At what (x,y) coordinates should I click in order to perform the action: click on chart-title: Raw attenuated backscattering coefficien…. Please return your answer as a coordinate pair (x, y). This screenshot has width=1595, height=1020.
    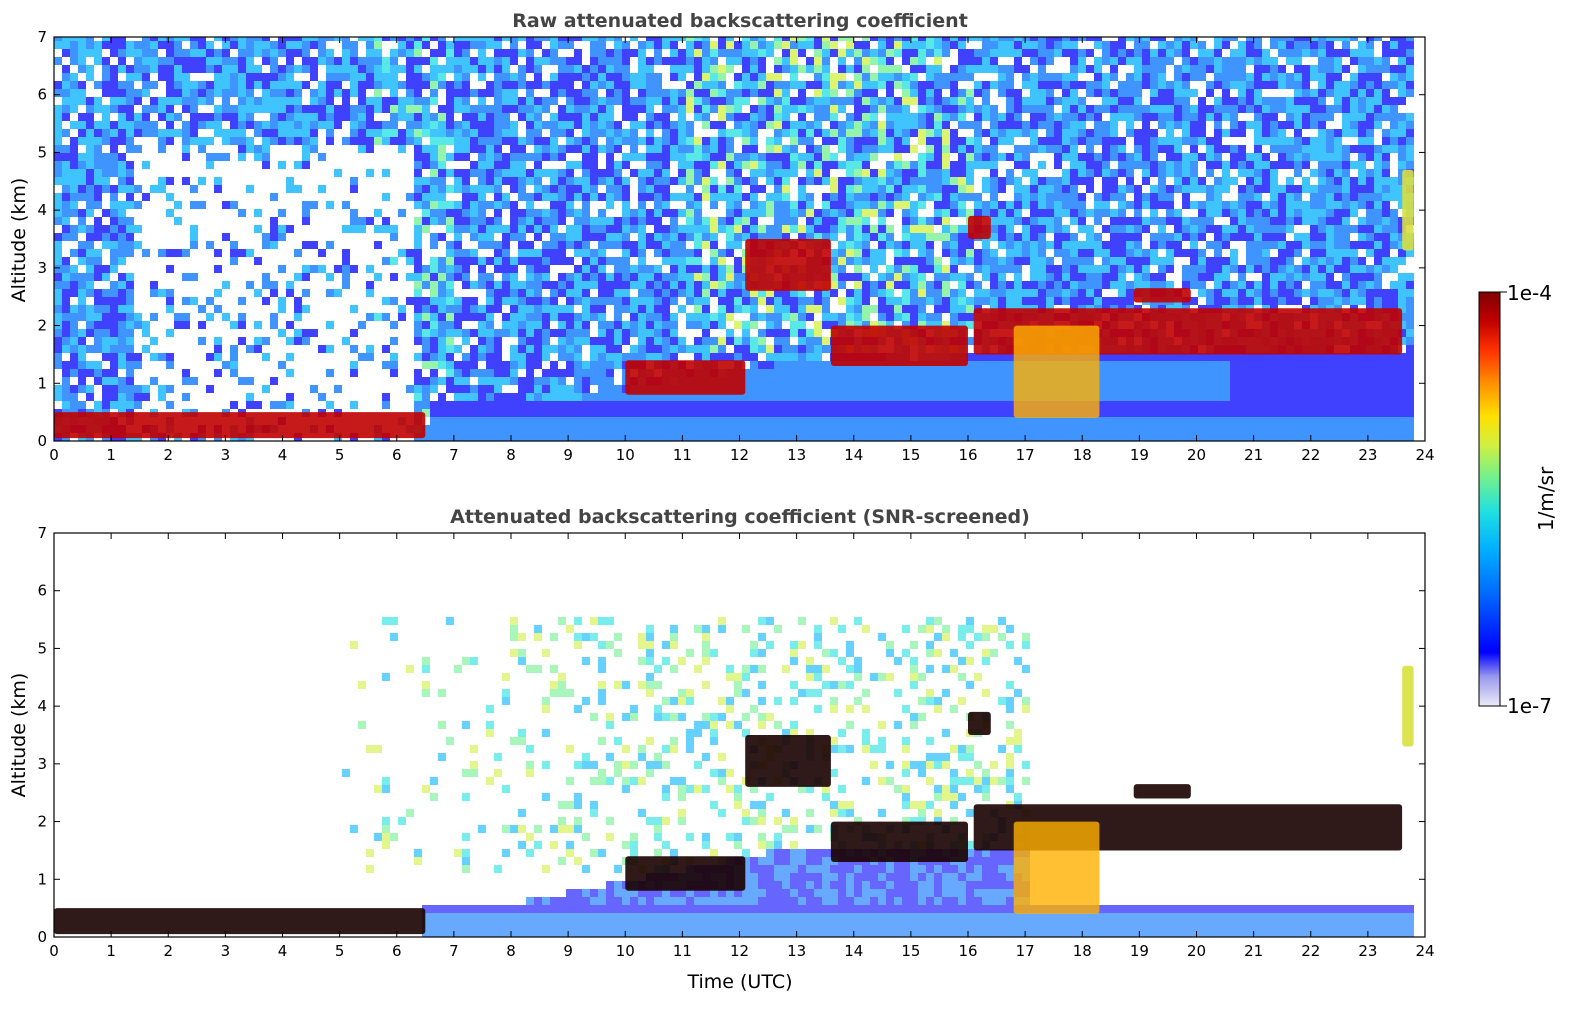
    Looking at the image, I should click on (740, 21).